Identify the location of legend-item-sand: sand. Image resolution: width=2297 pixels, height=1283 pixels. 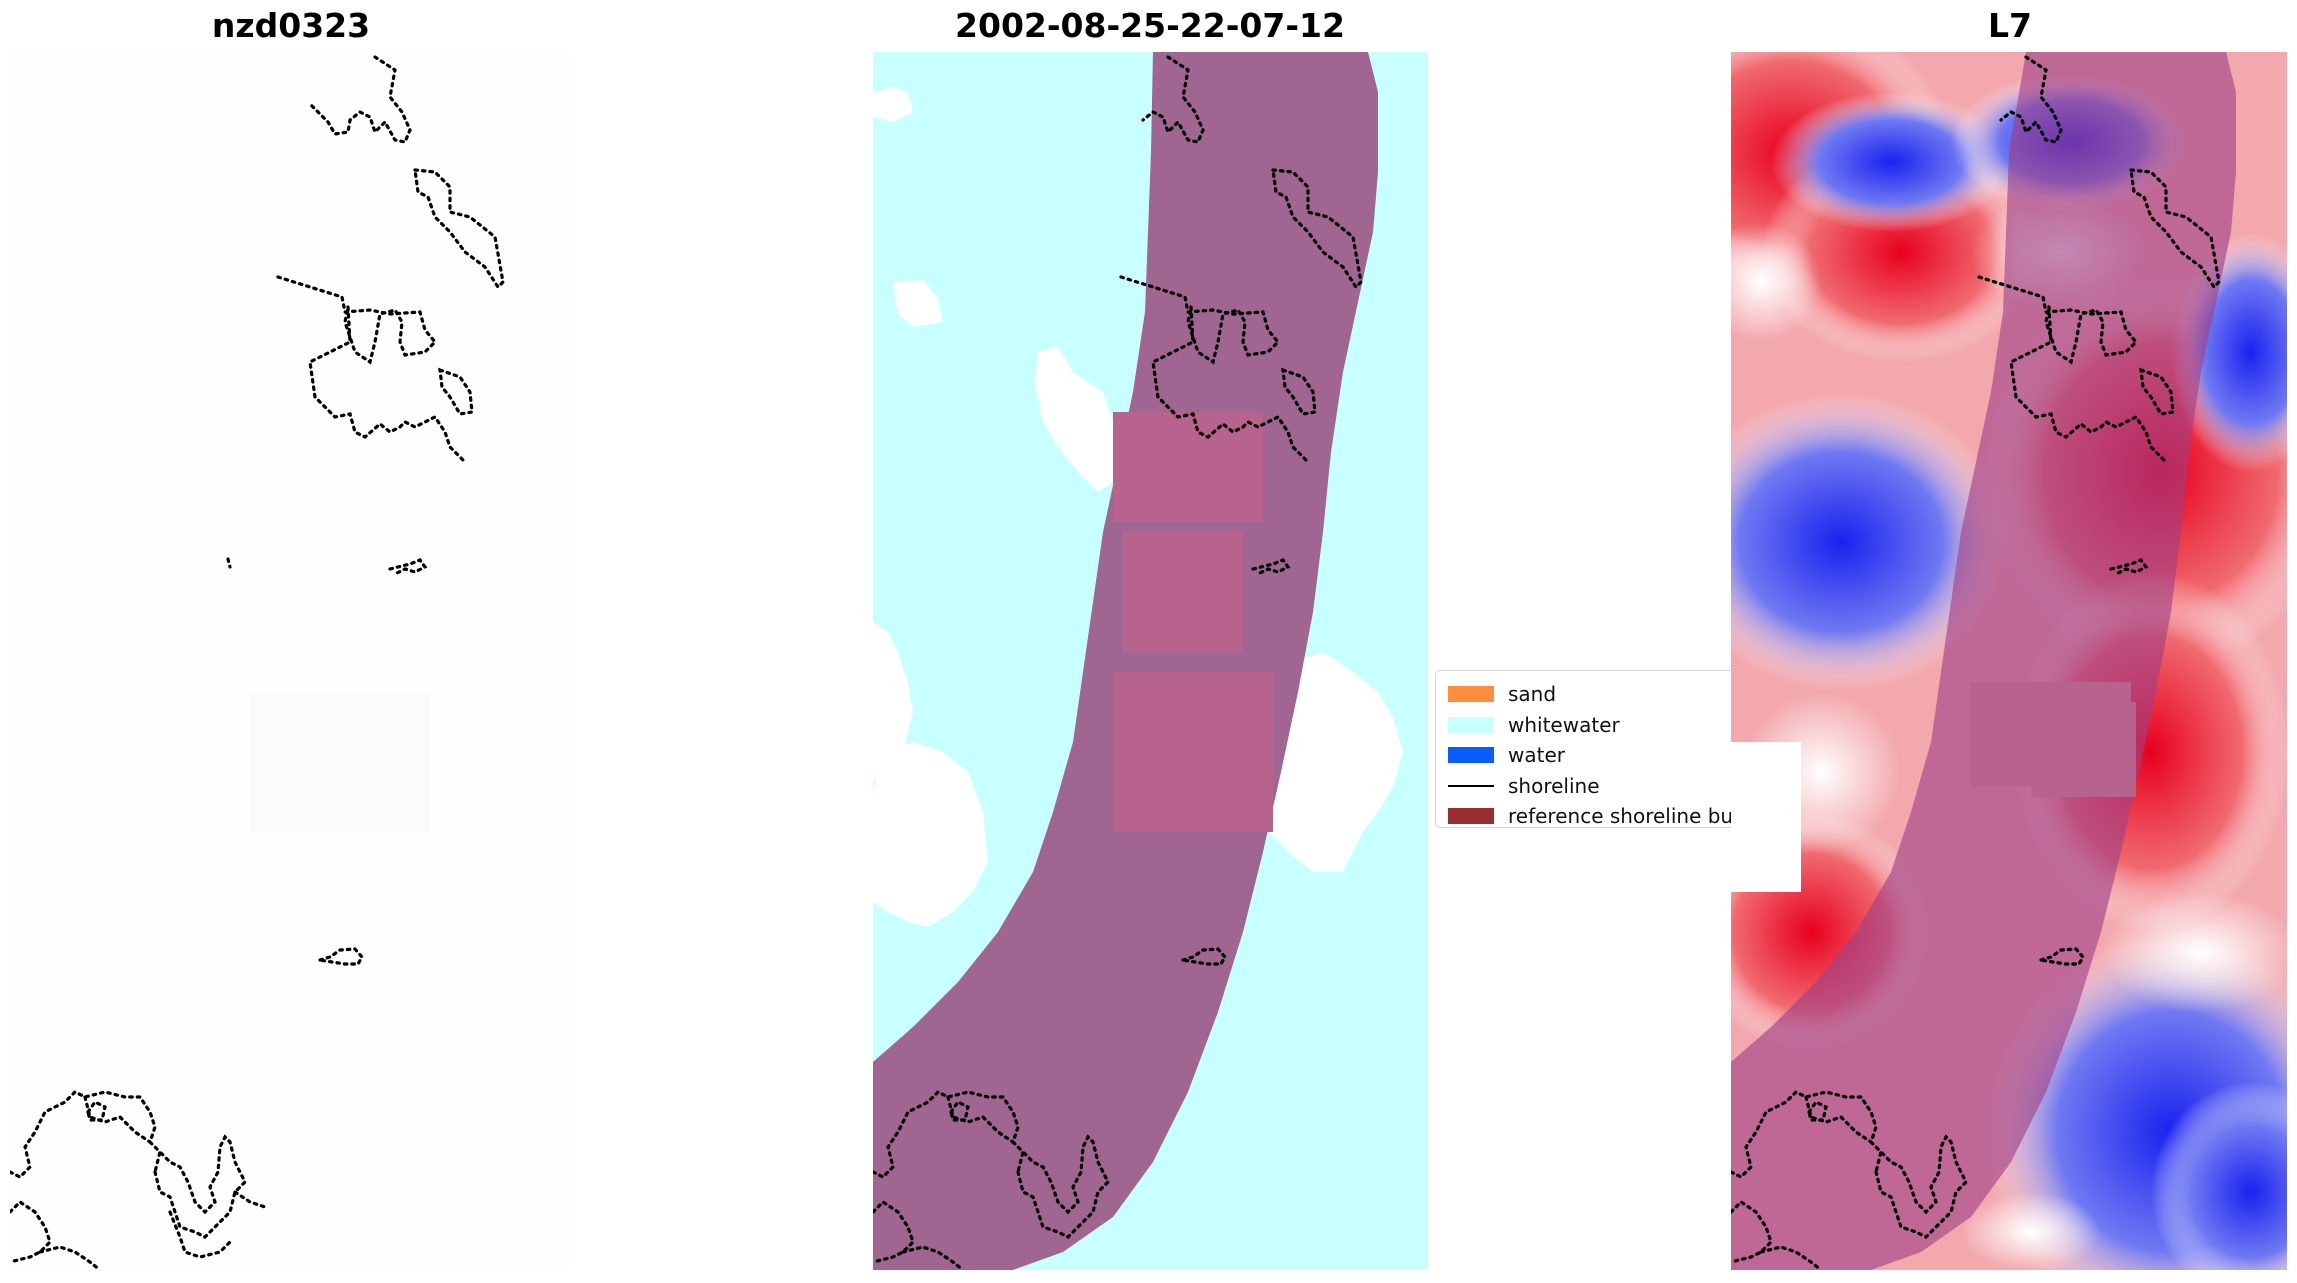
(1613, 694).